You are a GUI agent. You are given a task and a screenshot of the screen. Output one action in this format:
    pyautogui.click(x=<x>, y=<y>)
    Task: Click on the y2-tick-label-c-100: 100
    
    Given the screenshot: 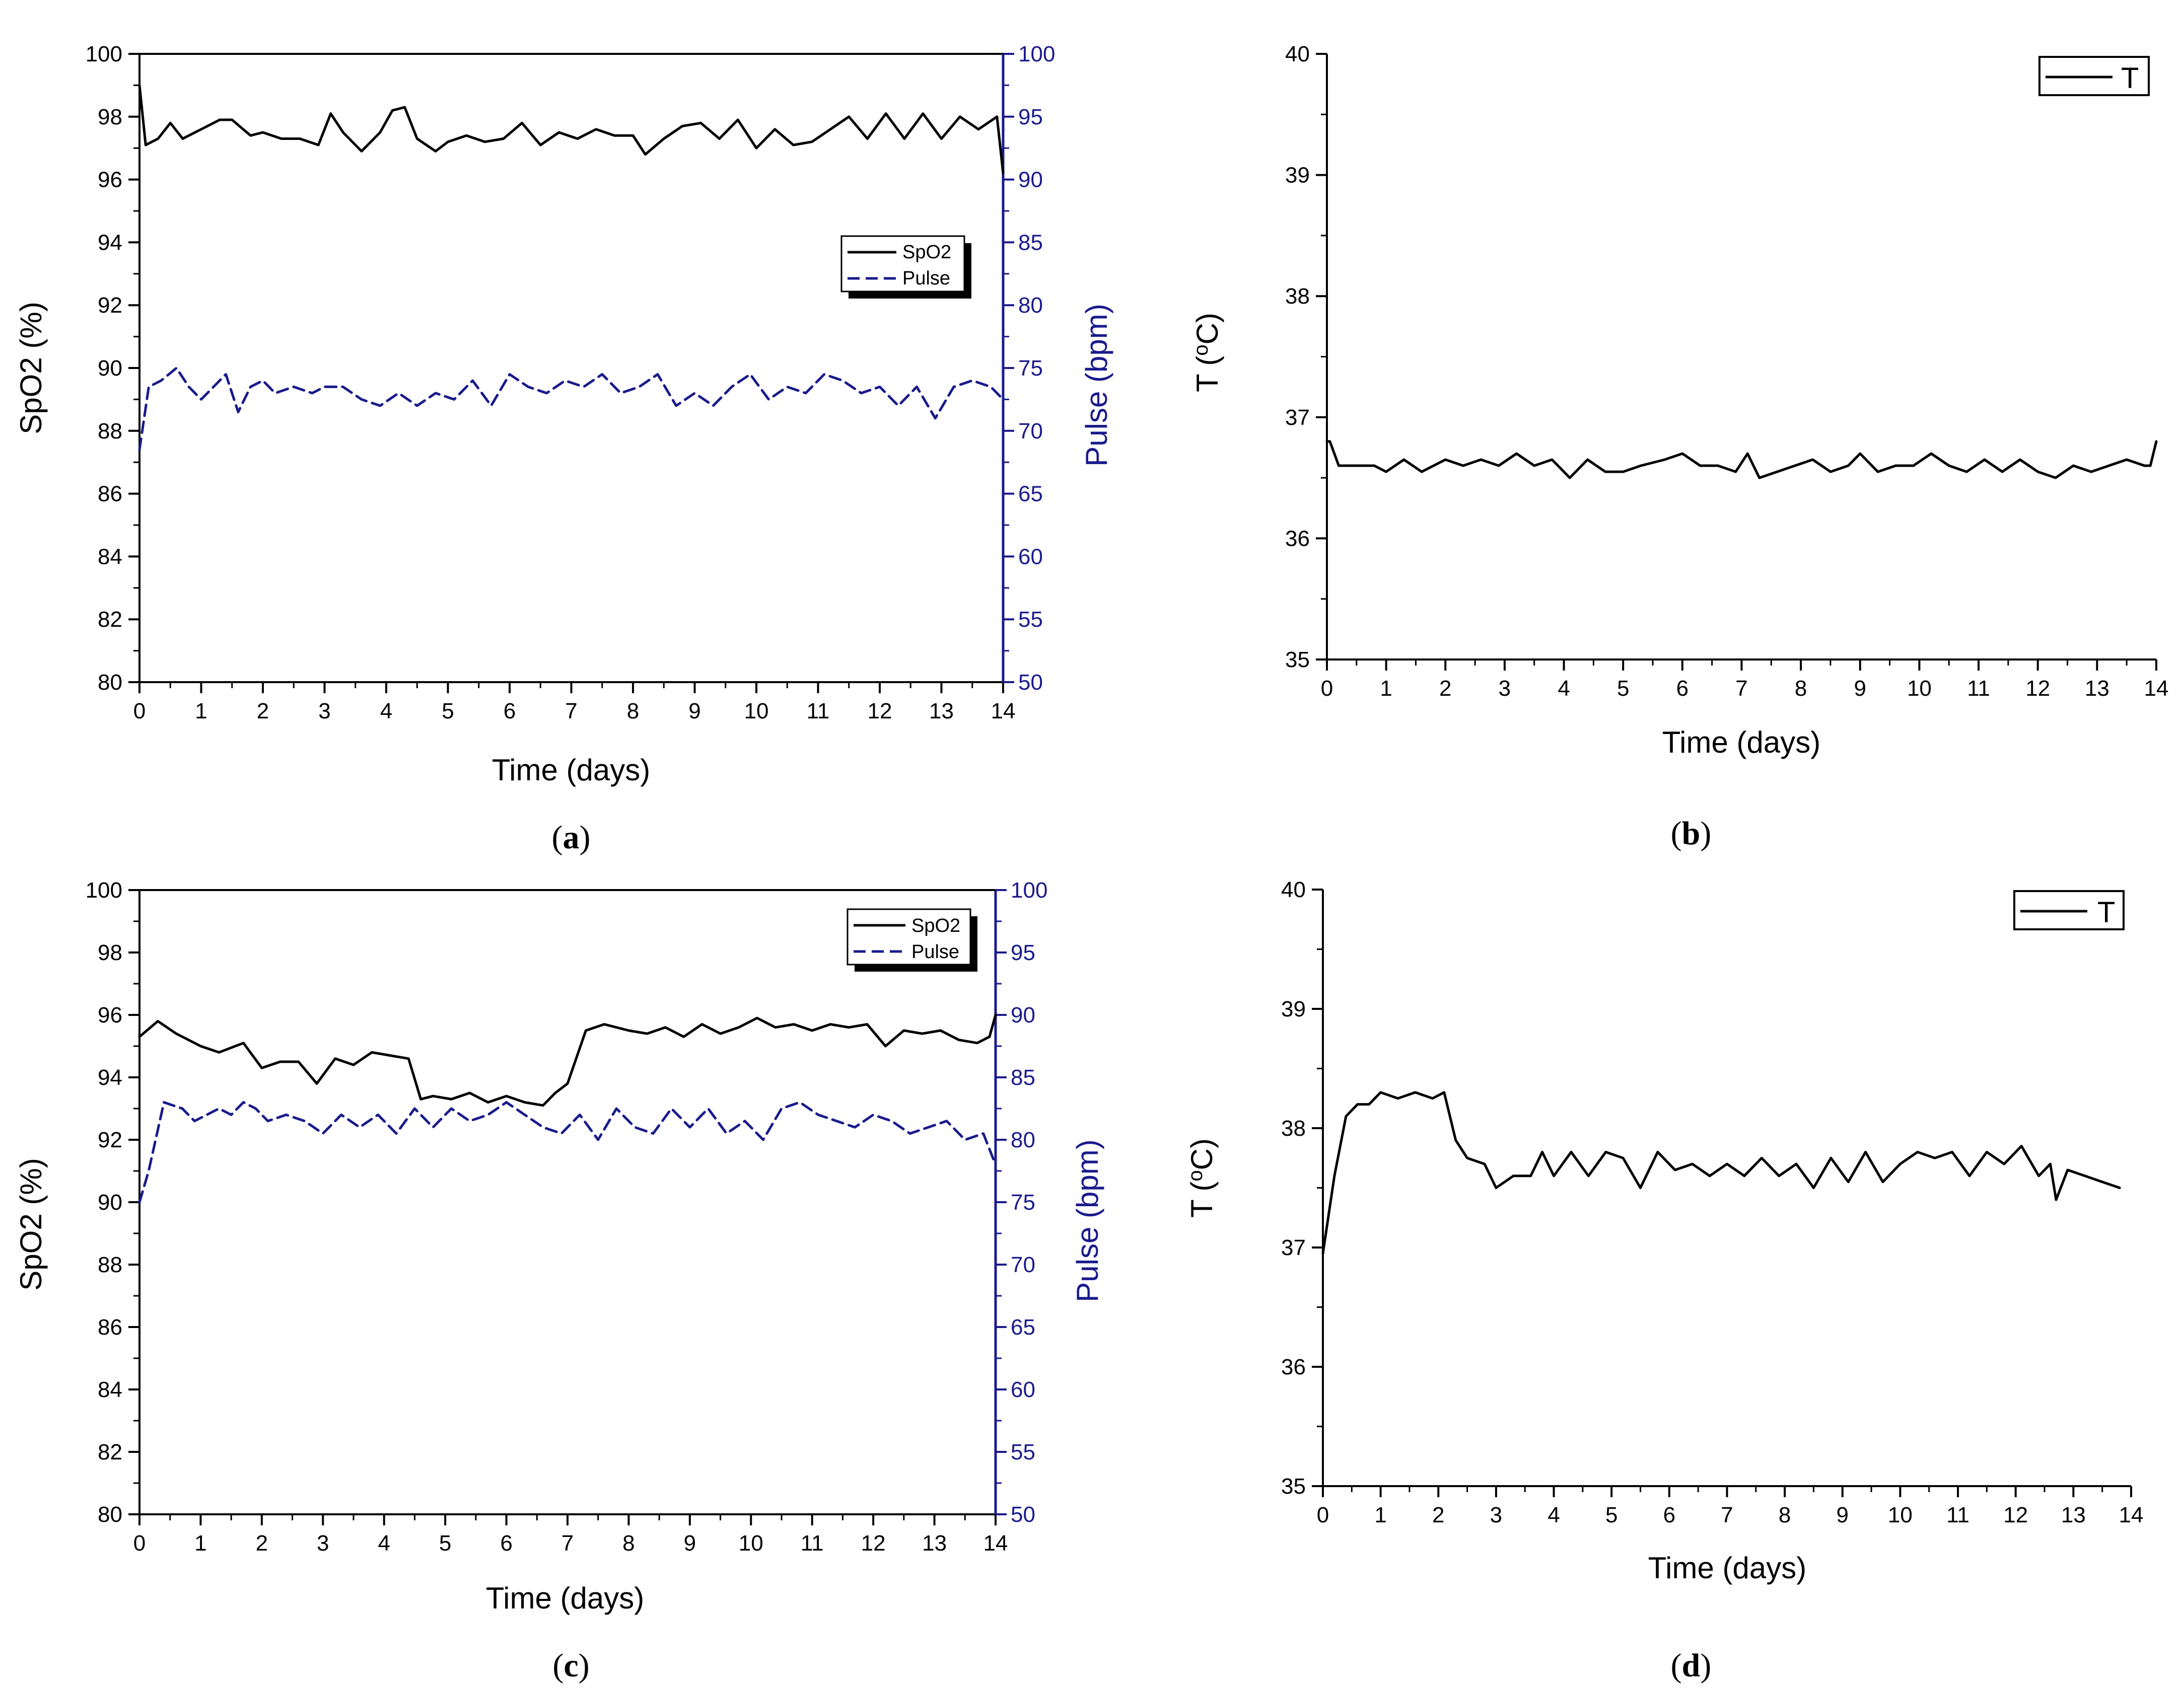 What is the action you would take?
    pyautogui.click(x=1029, y=890)
    